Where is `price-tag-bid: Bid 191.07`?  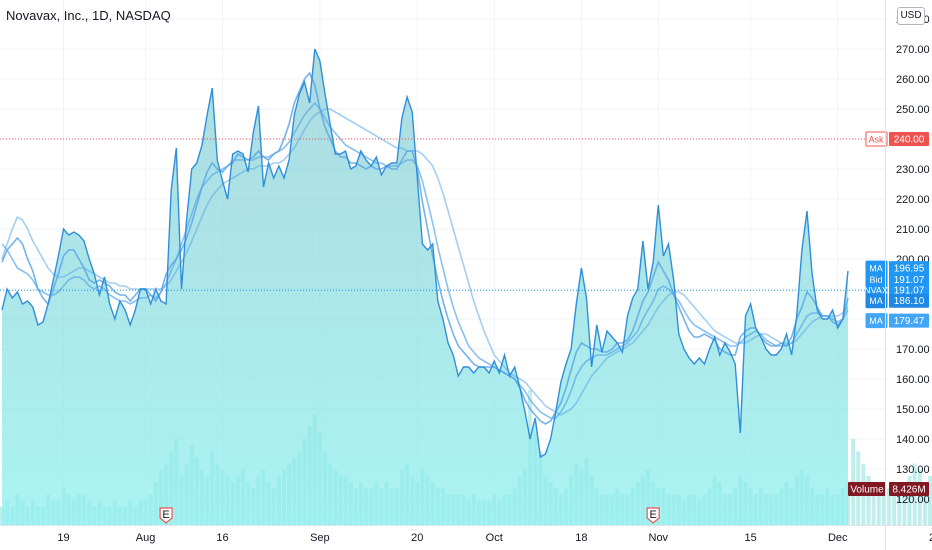
price-tag-bid: Bid 191.07 is located at coordinates (897, 279).